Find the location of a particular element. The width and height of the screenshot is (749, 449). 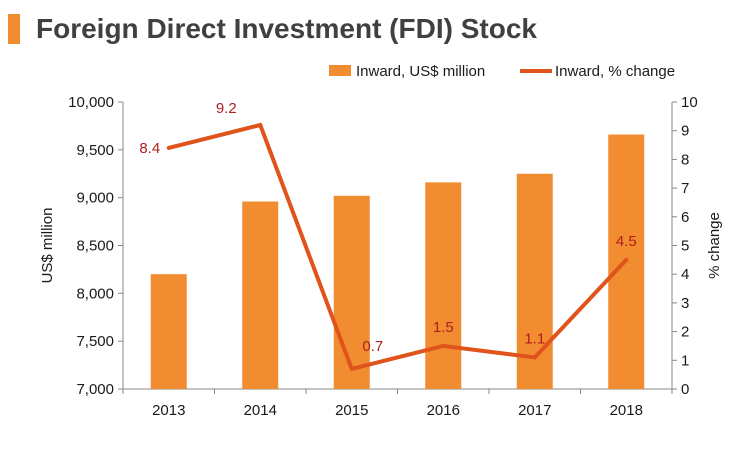

x-tick-label: 2017 is located at coordinates (534, 410).